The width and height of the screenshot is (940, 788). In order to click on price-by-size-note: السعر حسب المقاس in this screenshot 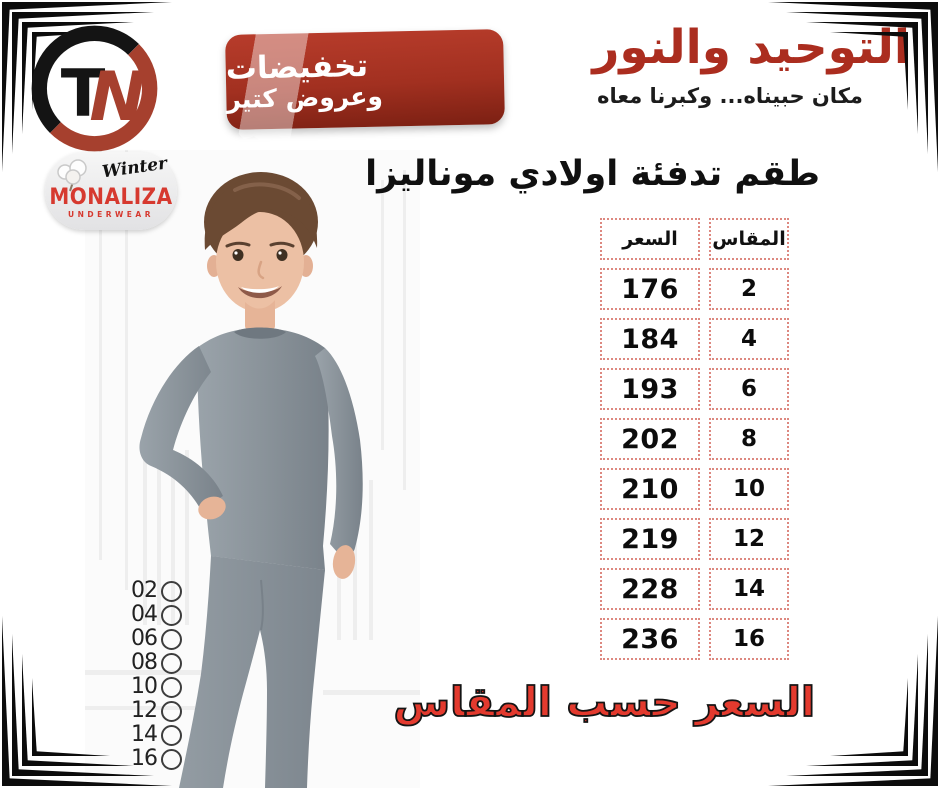, I will do `click(604, 702)`.